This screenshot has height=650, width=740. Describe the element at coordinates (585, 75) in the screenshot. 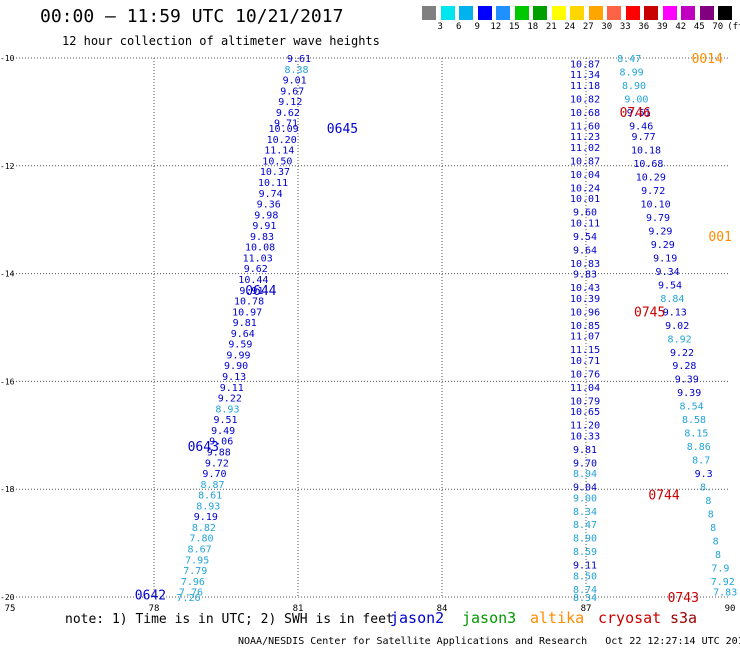

I see `wave-height-value: 11.34` at that location.